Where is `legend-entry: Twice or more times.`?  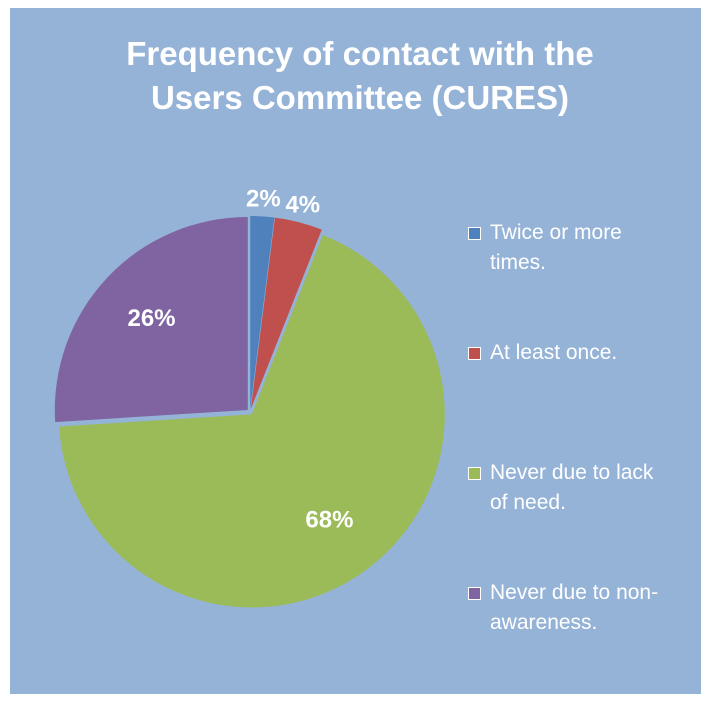
legend-entry: Twice or more times. is located at coordinates (569, 248).